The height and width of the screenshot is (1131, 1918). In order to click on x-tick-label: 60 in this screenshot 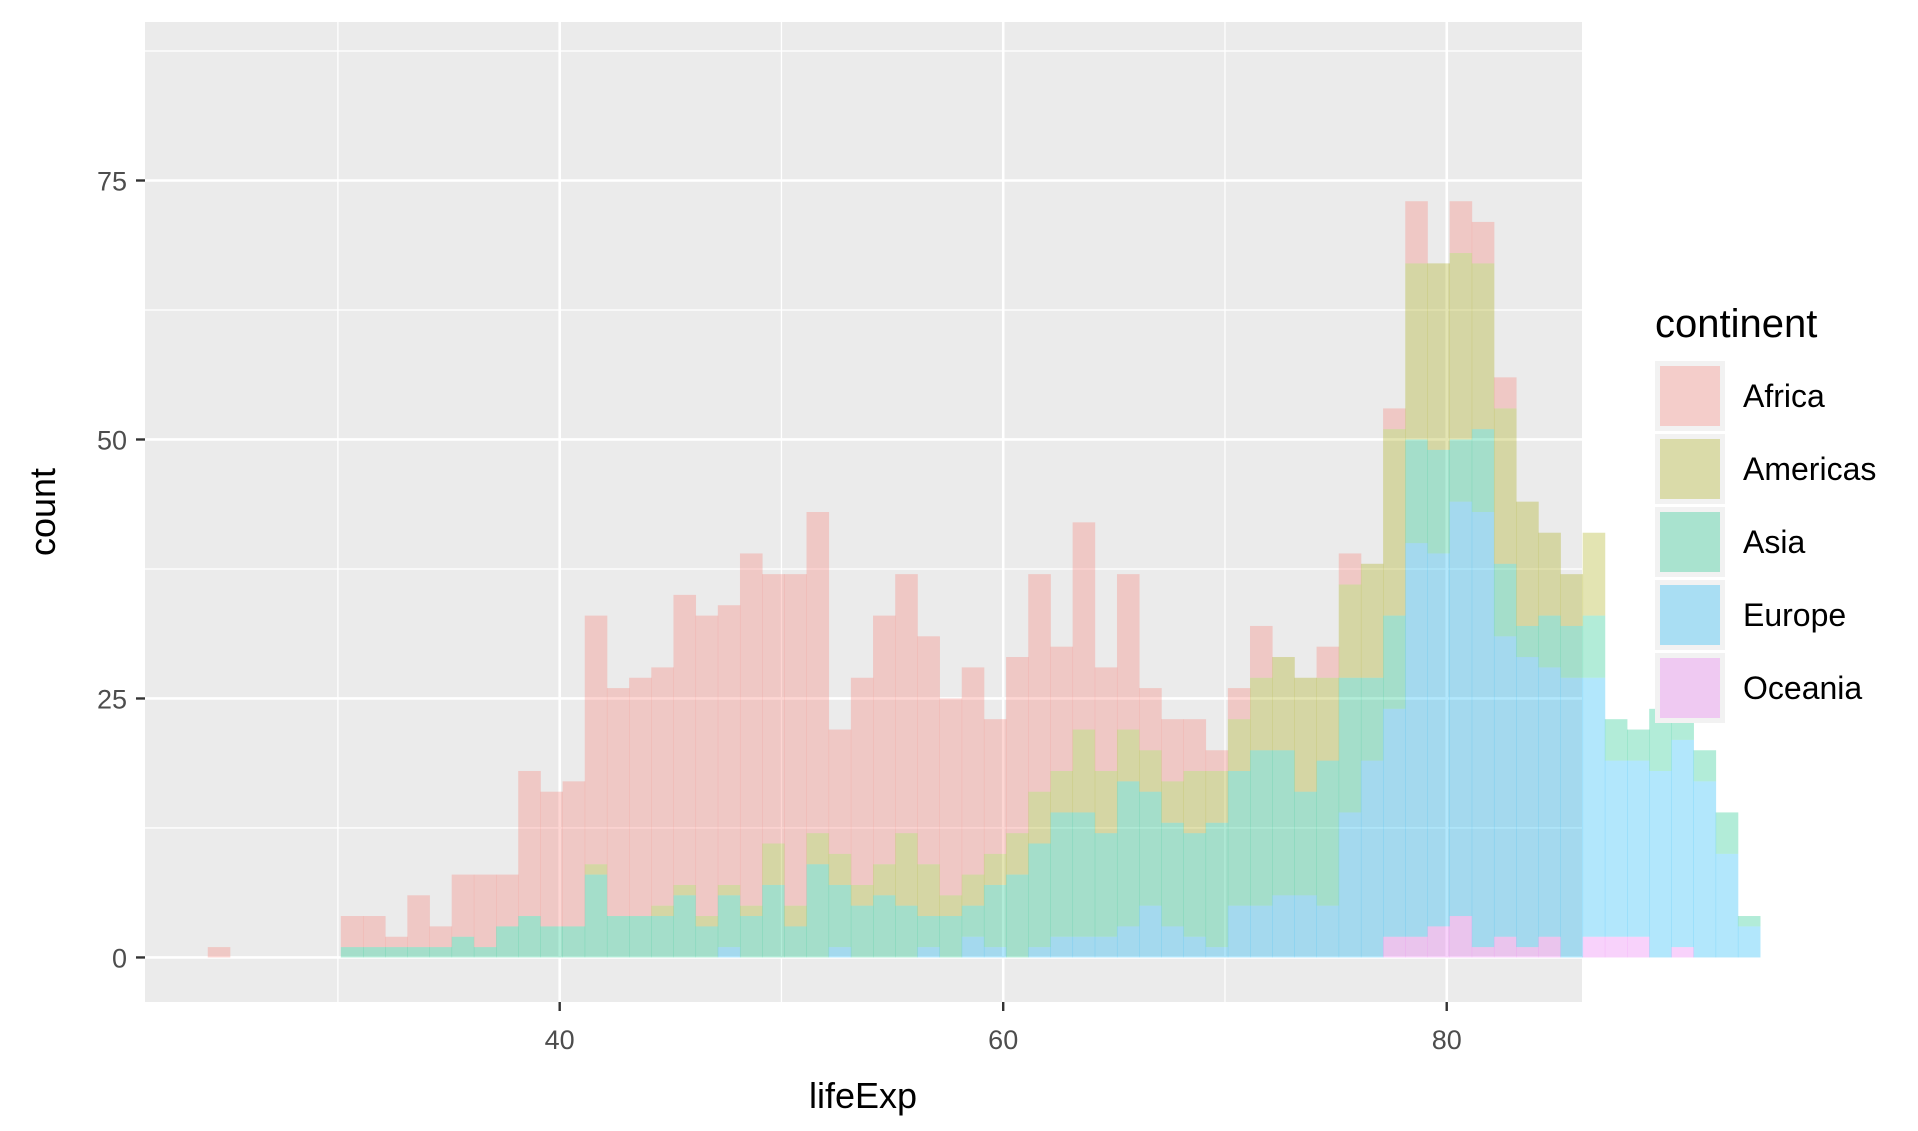, I will do `click(1003, 1040)`.